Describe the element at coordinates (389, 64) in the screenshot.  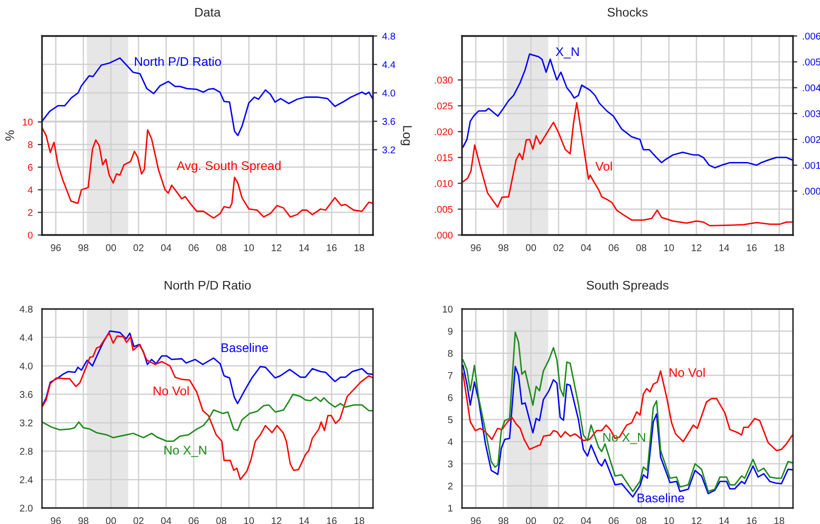
I see `y2-tick-label: 4.4` at that location.